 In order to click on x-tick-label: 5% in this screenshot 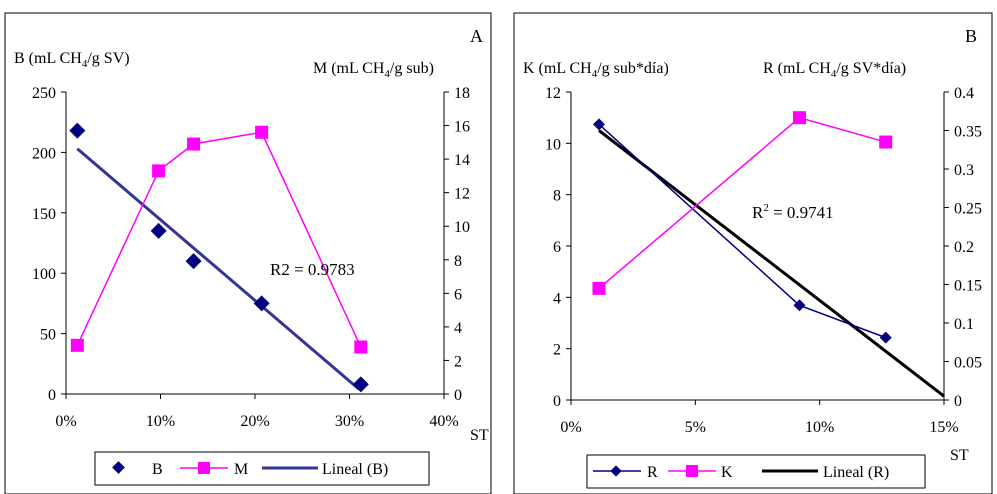, I will do `click(695, 427)`.